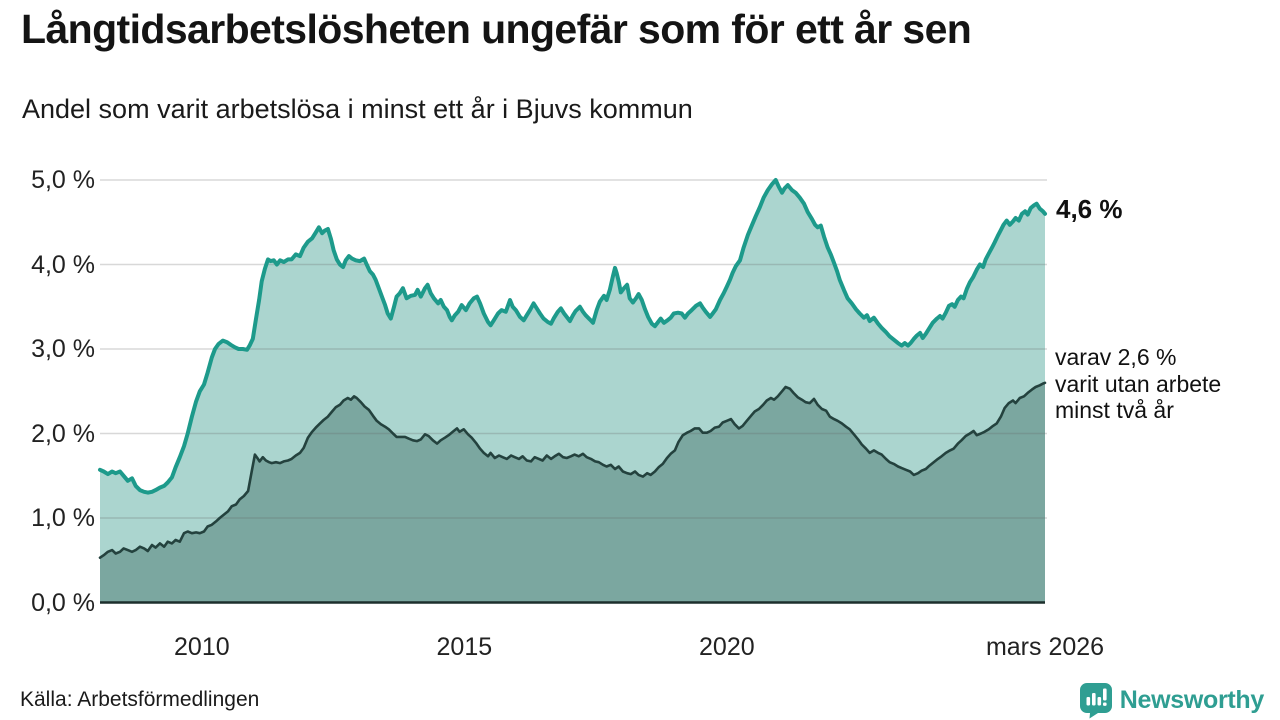  What do you see at coordinates (1095, 701) in the screenshot?
I see `newsworthy-logo-icon` at bounding box center [1095, 701].